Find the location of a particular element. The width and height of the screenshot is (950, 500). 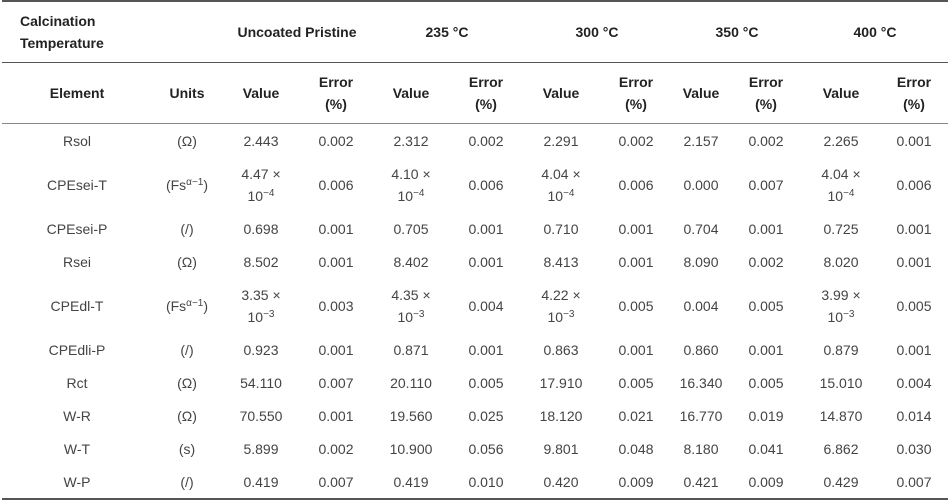

value-cell: 2.157 is located at coordinates (701, 140).